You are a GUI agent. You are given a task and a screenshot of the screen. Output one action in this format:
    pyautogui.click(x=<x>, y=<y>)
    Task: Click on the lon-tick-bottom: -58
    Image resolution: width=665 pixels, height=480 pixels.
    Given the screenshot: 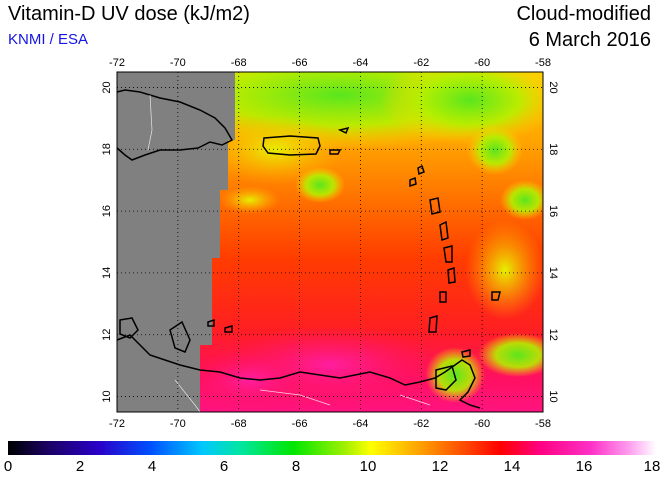 What is the action you would take?
    pyautogui.click(x=543, y=424)
    